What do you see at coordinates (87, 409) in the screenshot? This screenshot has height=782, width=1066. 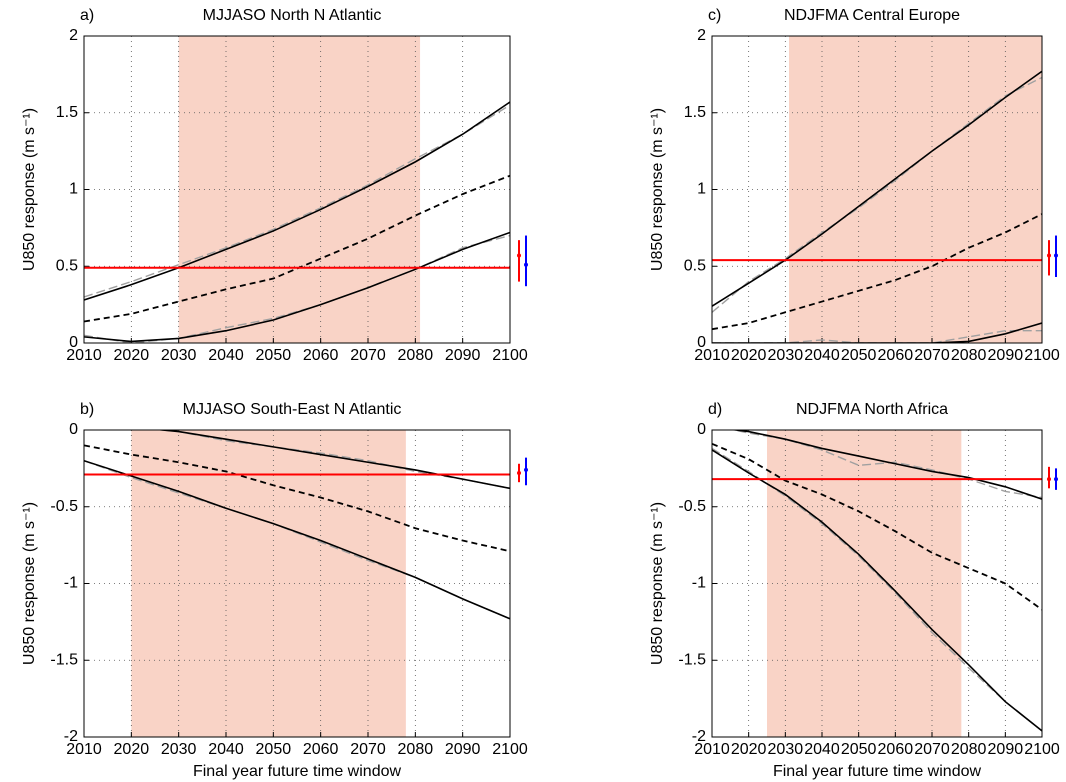 I see `panel-label: b)` at bounding box center [87, 409].